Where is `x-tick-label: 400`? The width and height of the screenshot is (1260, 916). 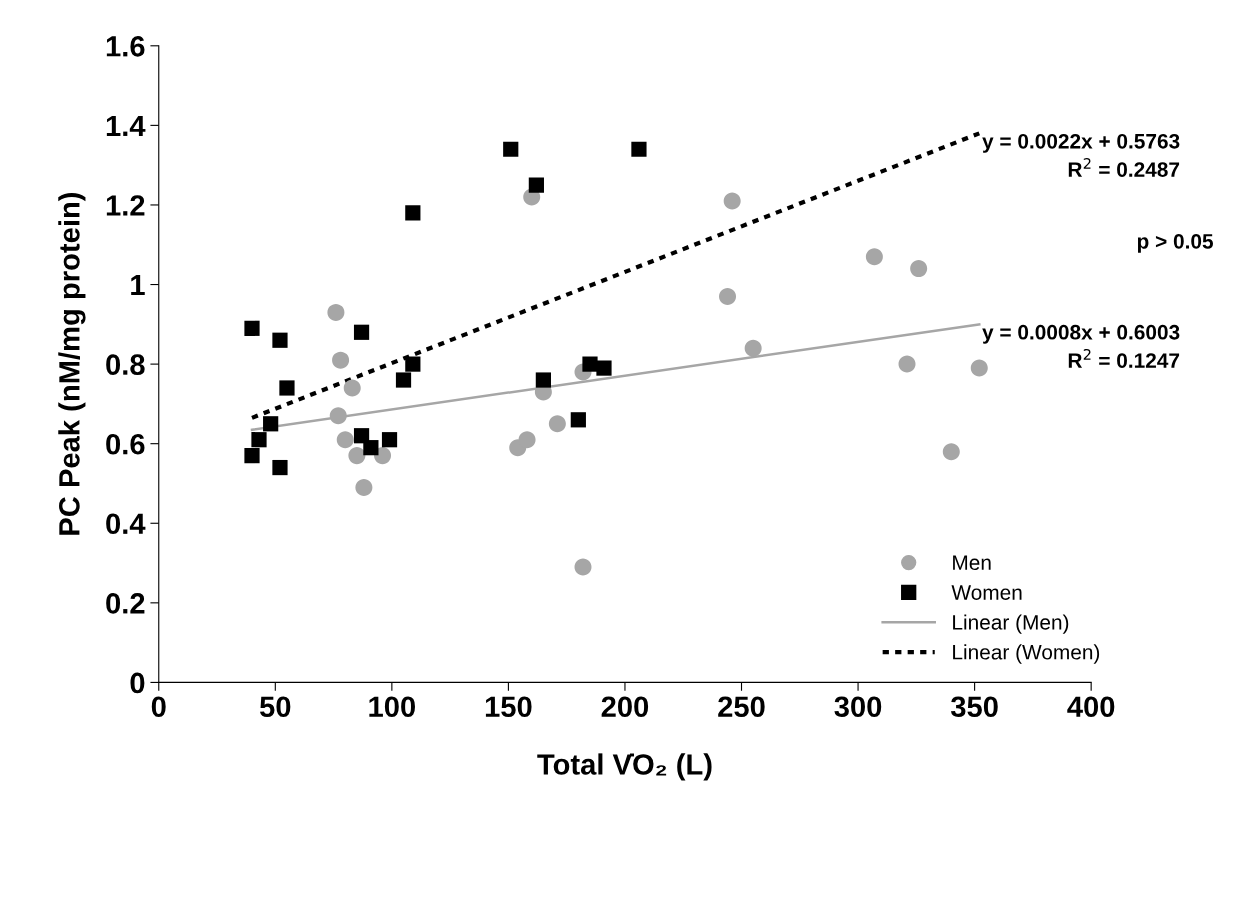
x-tick-label: 400 is located at coordinates (1091, 707).